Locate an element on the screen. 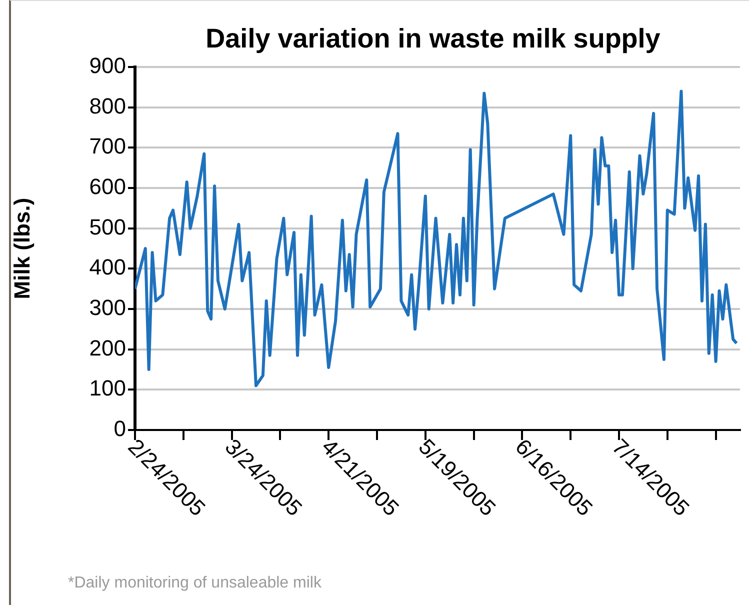 The width and height of the screenshot is (751, 607). y-tick-label: 900 is located at coordinates (107, 65).